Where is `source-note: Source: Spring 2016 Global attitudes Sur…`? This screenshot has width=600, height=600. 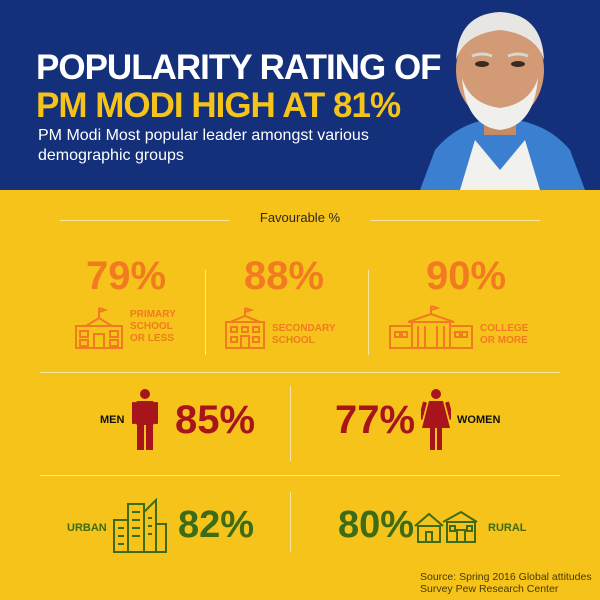
source-note: Source: Spring 2016 Global attitudes Sur… is located at coordinates (506, 583).